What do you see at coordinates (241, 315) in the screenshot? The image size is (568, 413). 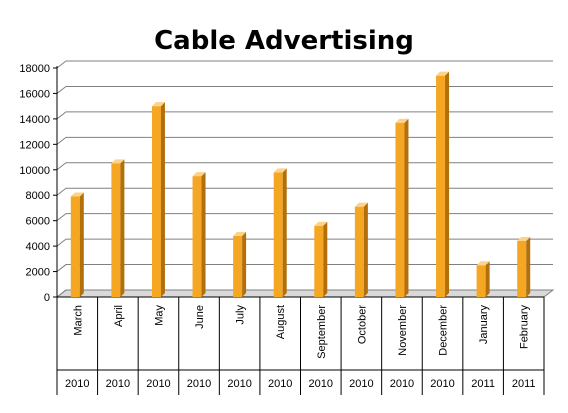 I see `category-label: July` at bounding box center [241, 315].